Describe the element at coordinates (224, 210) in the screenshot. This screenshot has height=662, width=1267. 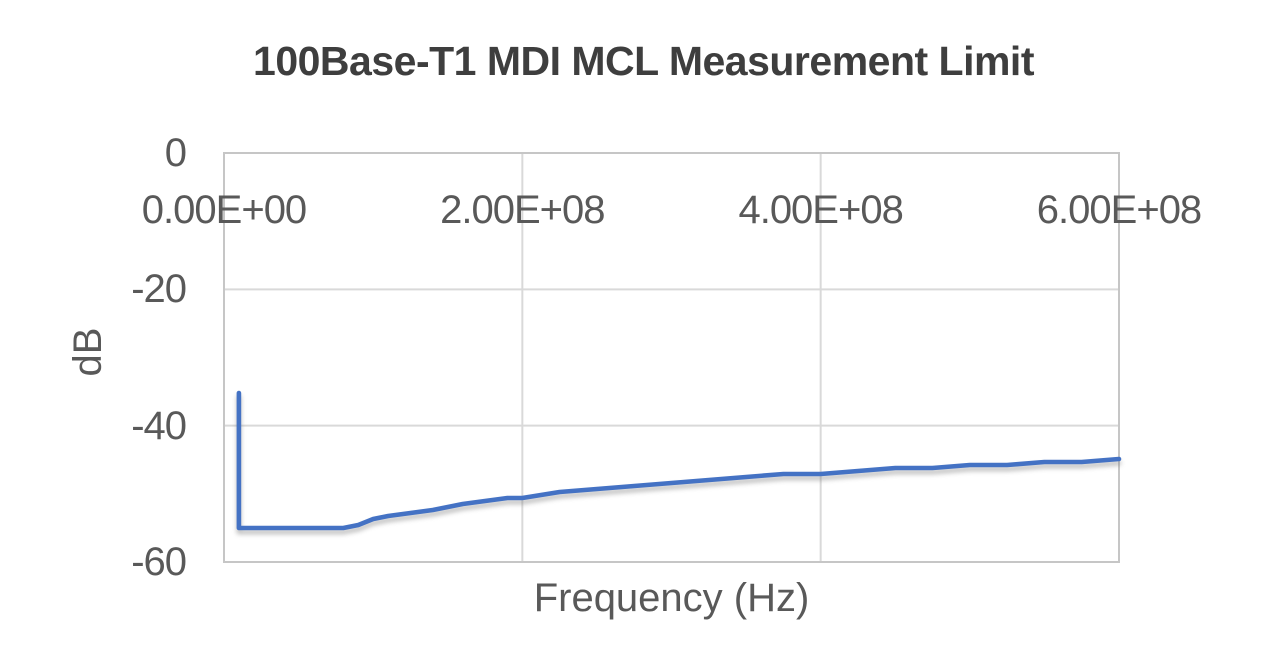
I see `x-tick-label: 0.00E+00` at that location.